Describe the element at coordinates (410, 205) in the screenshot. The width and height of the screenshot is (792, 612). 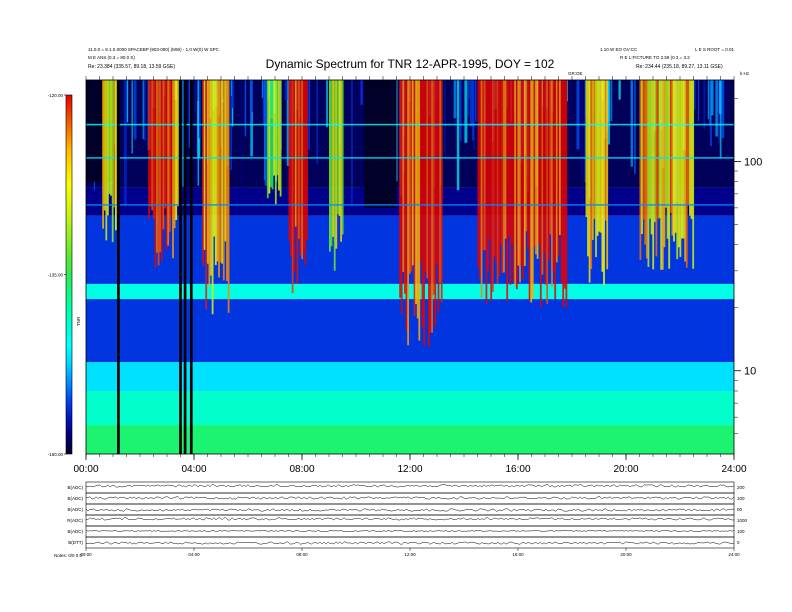
I see `interference-line` at that location.